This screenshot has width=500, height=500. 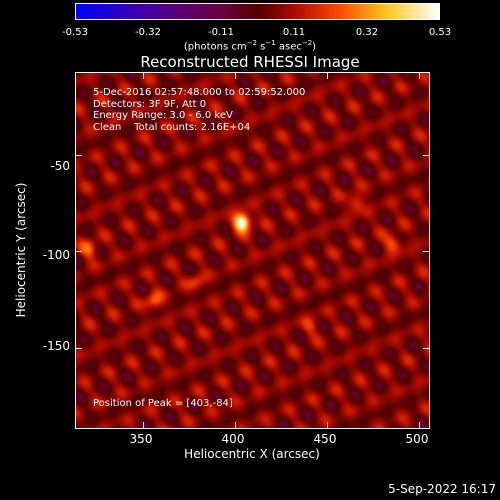 I want to click on annotation-time-range: 5-Dec-2016 02:57:48.000 to 02:59:52.000, so click(x=199, y=92).